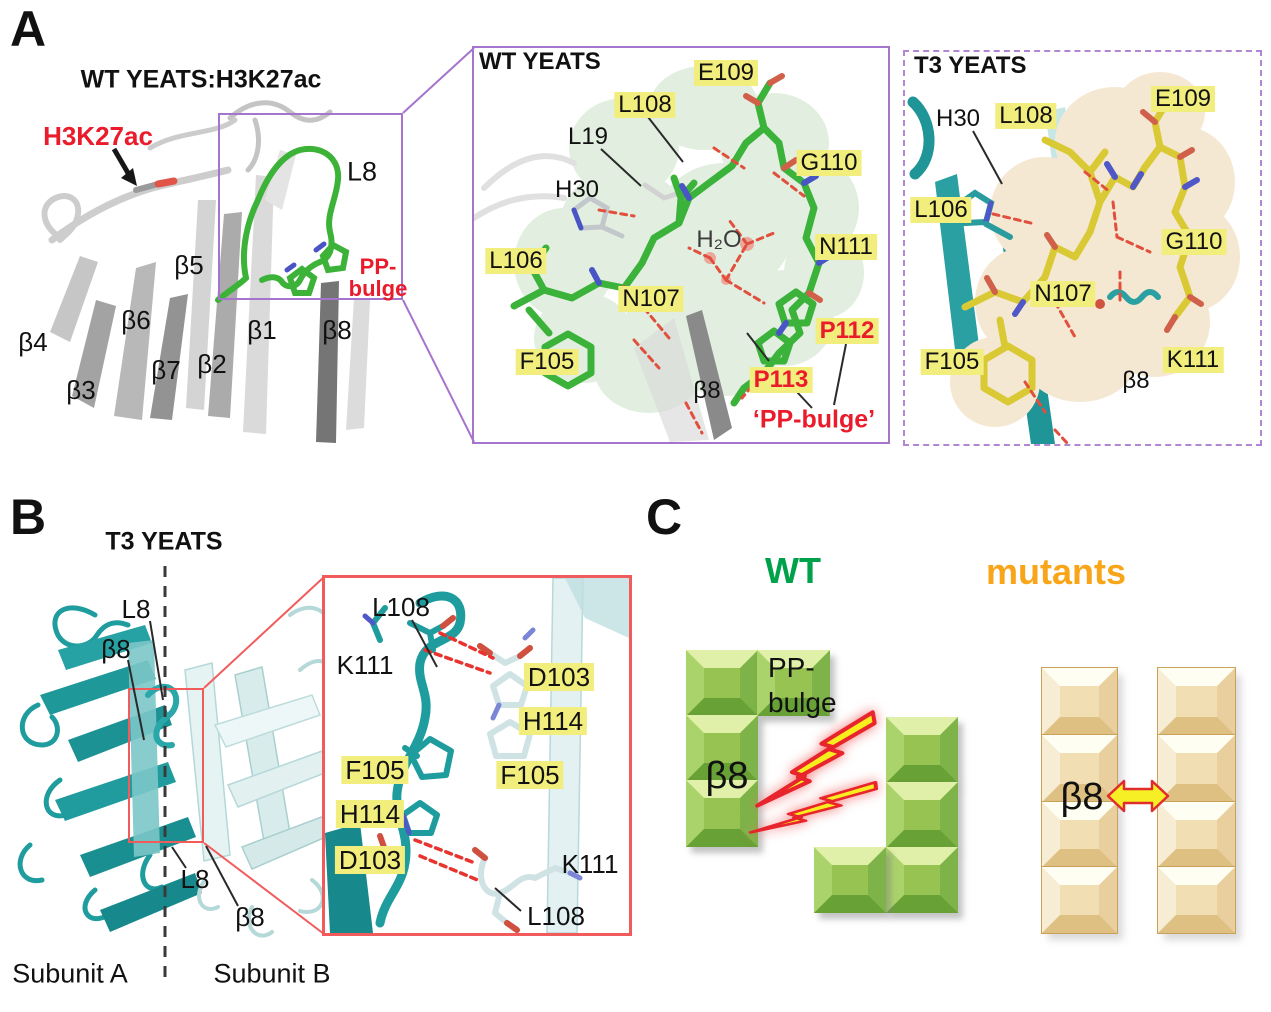 Image resolution: width=1271 pixels, height=1012 pixels. Describe the element at coordinates (365, 665) in the screenshot. I see `inset-k111-left: K111` at that location.